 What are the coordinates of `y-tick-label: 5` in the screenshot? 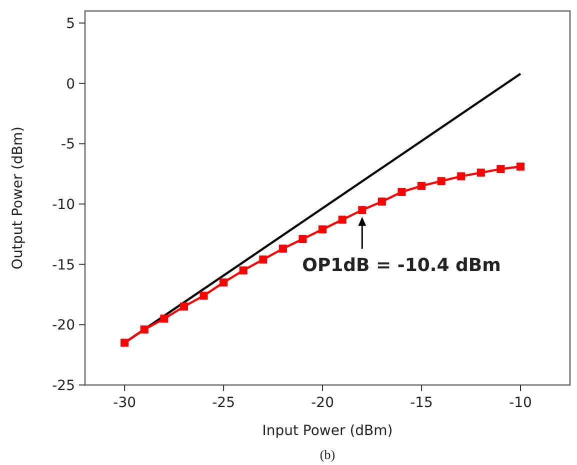 It's located at (70, 24).